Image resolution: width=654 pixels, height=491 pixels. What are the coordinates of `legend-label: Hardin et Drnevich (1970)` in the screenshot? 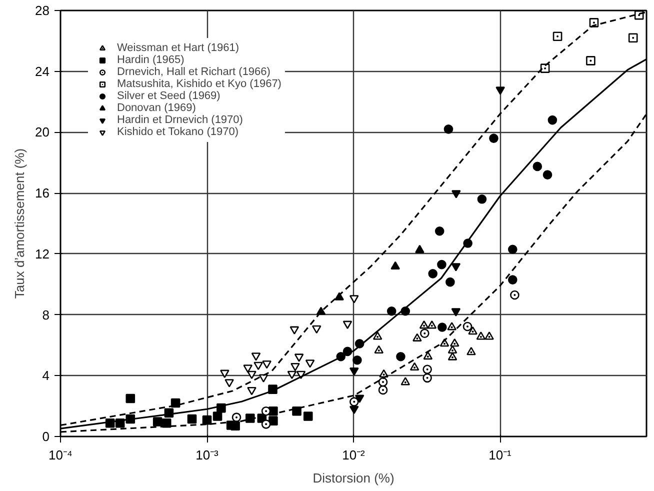 It's located at (180, 120).